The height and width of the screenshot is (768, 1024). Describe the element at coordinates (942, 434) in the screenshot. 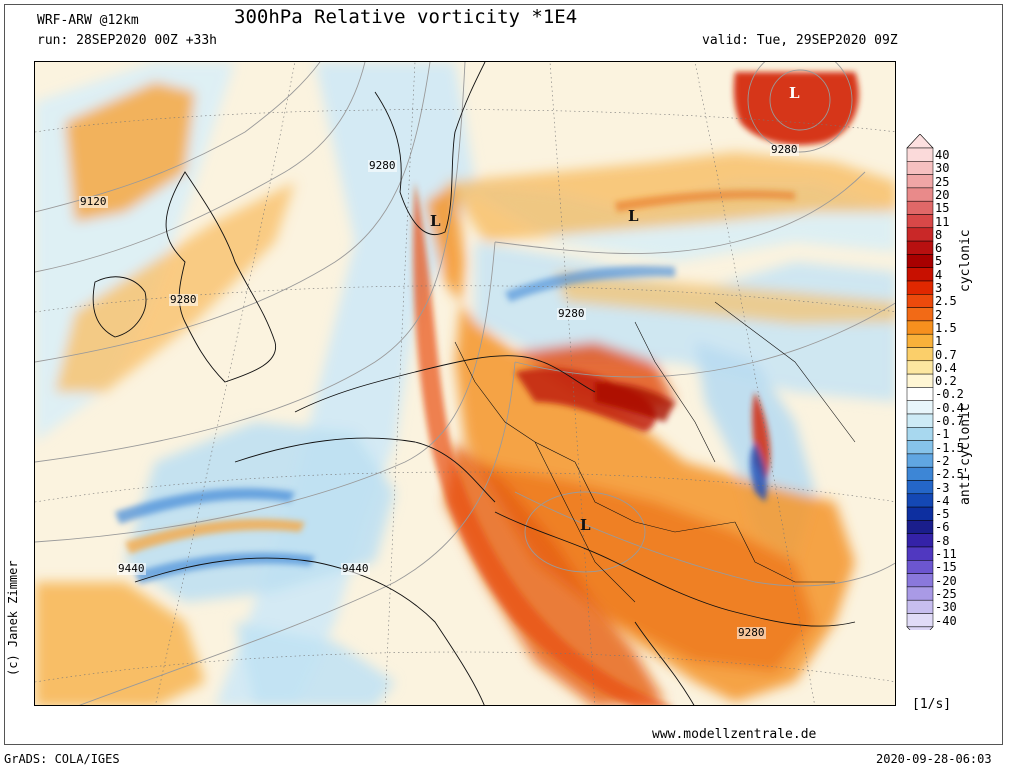

I see `colorbar-tick-label: -1` at that location.